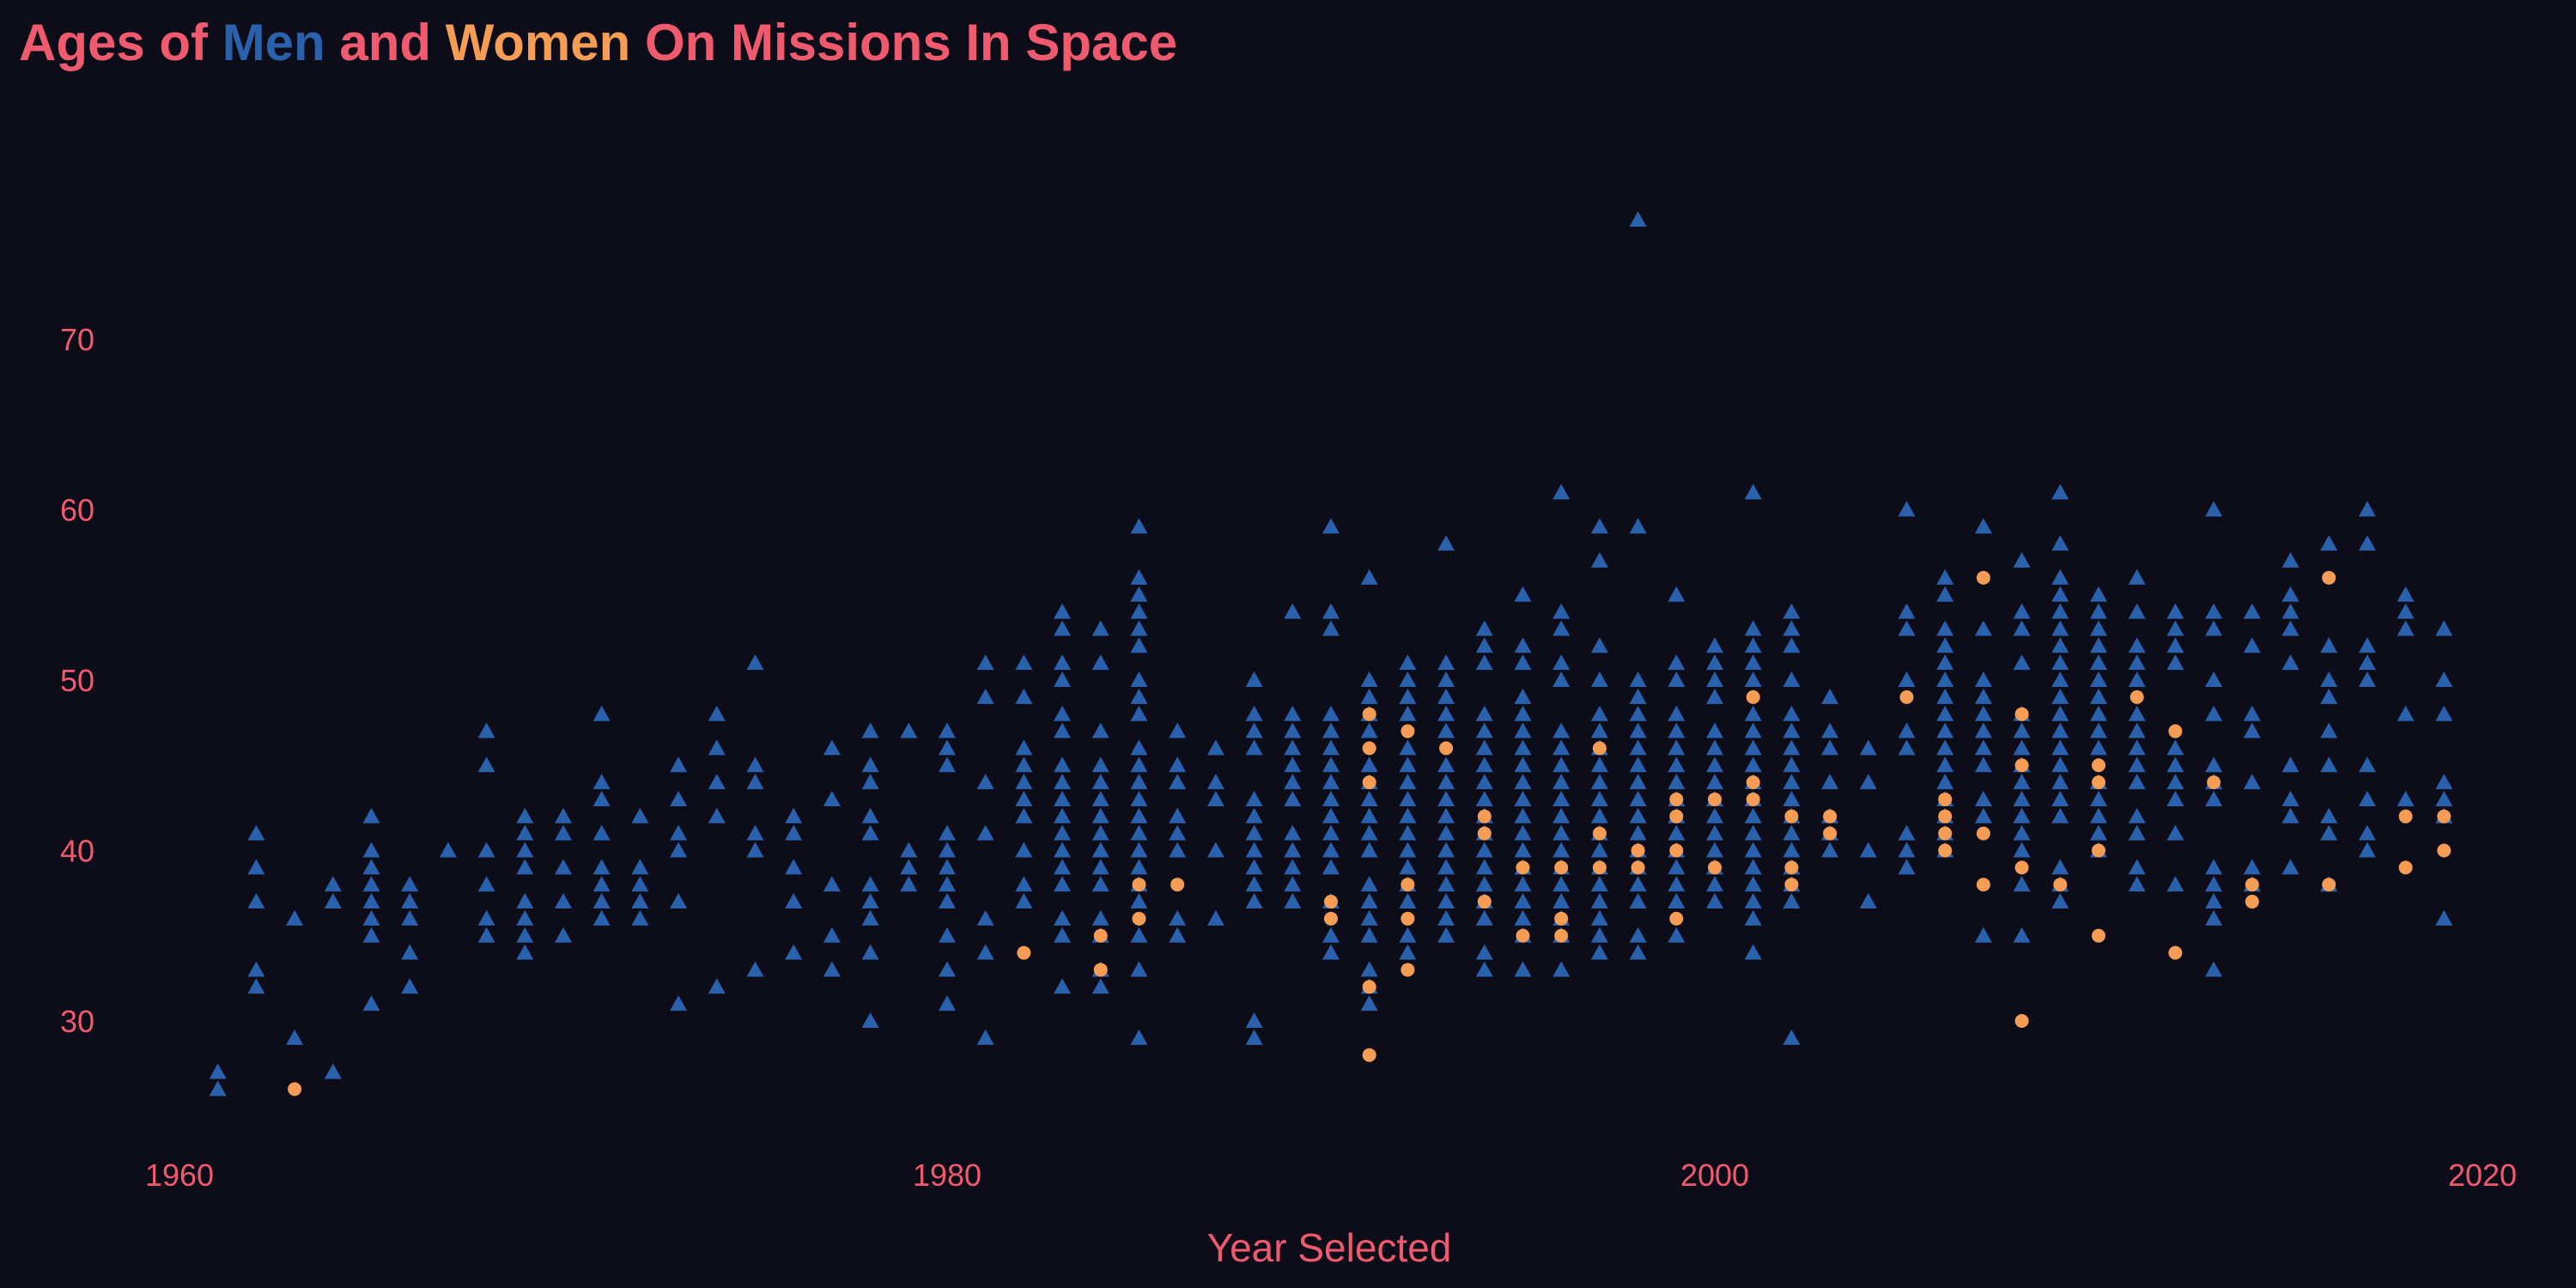 This screenshot has width=2576, height=1288. What do you see at coordinates (1330, 1247) in the screenshot?
I see `x-axis-title: Year Selected` at bounding box center [1330, 1247].